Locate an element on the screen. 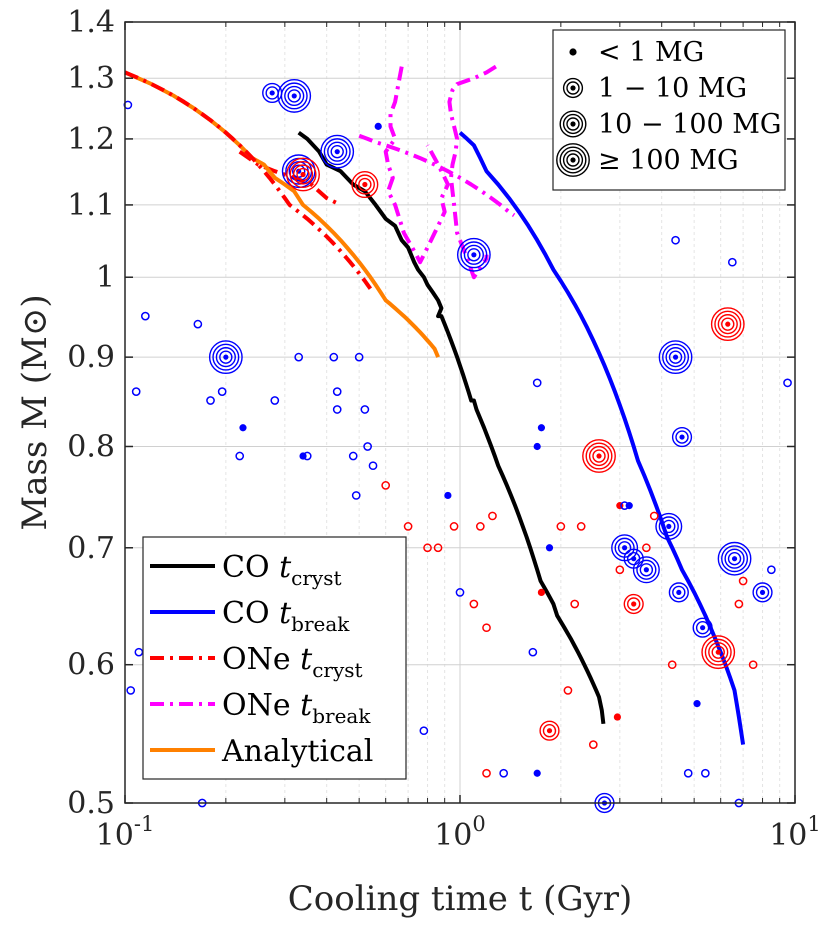 Image resolution: width=830 pixels, height=930 pixels. legend-field-box is located at coordinates (669, 110).